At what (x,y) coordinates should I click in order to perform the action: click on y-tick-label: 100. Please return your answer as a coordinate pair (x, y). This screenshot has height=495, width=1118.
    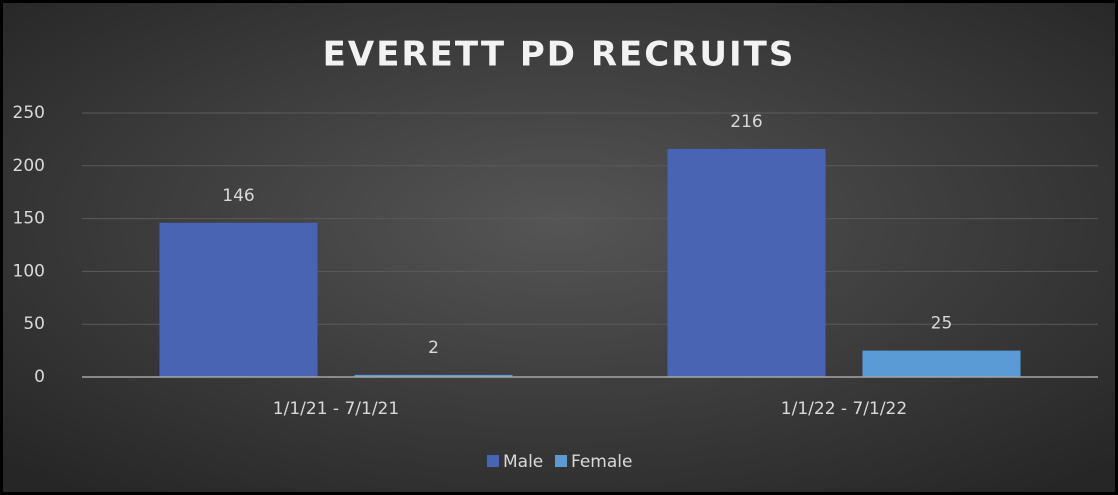
    Looking at the image, I should click on (29, 271).